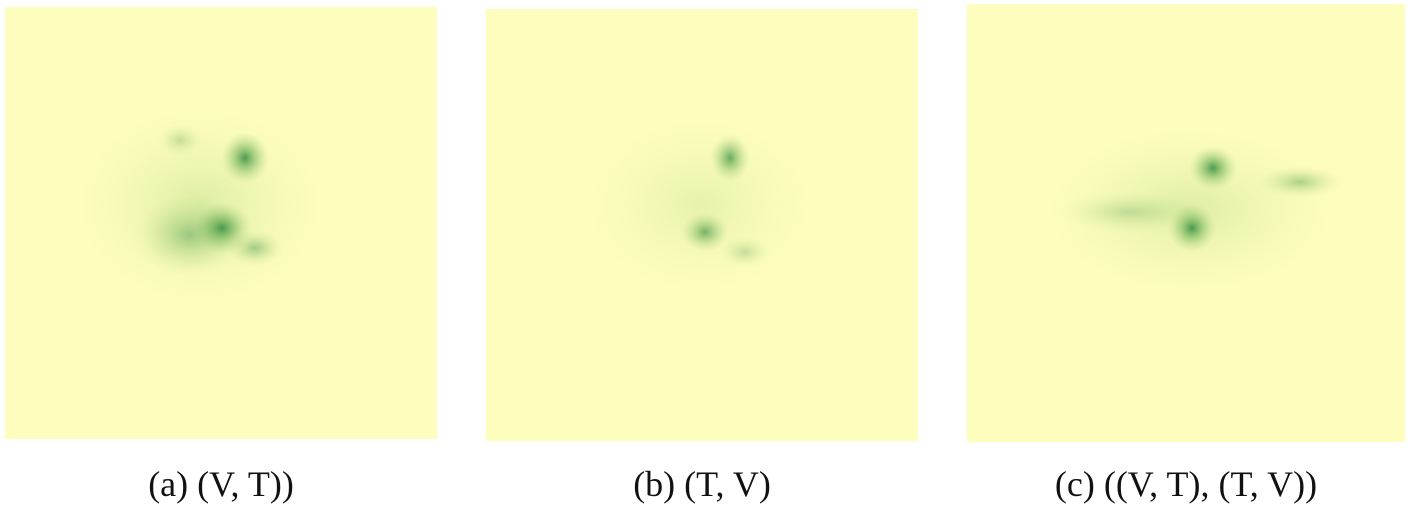 This screenshot has height=508, width=1408. What do you see at coordinates (702, 484) in the screenshot?
I see `caption: (b) (T, V)` at bounding box center [702, 484].